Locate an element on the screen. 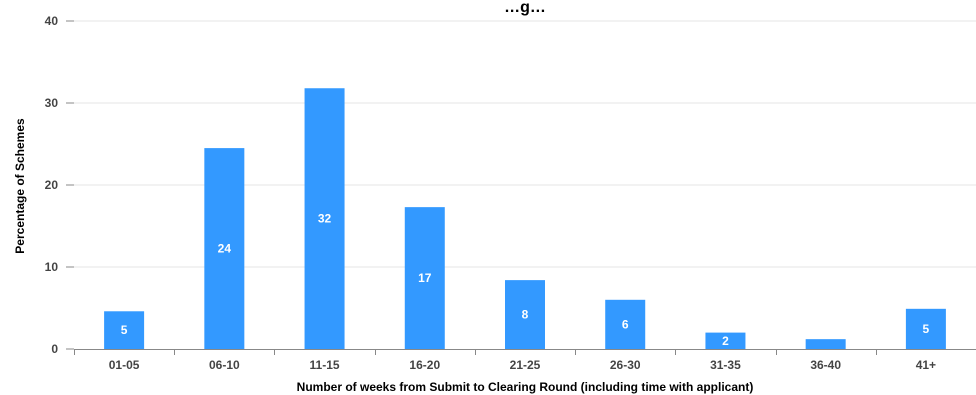  x-tick-label: 11-15 is located at coordinates (325, 365).